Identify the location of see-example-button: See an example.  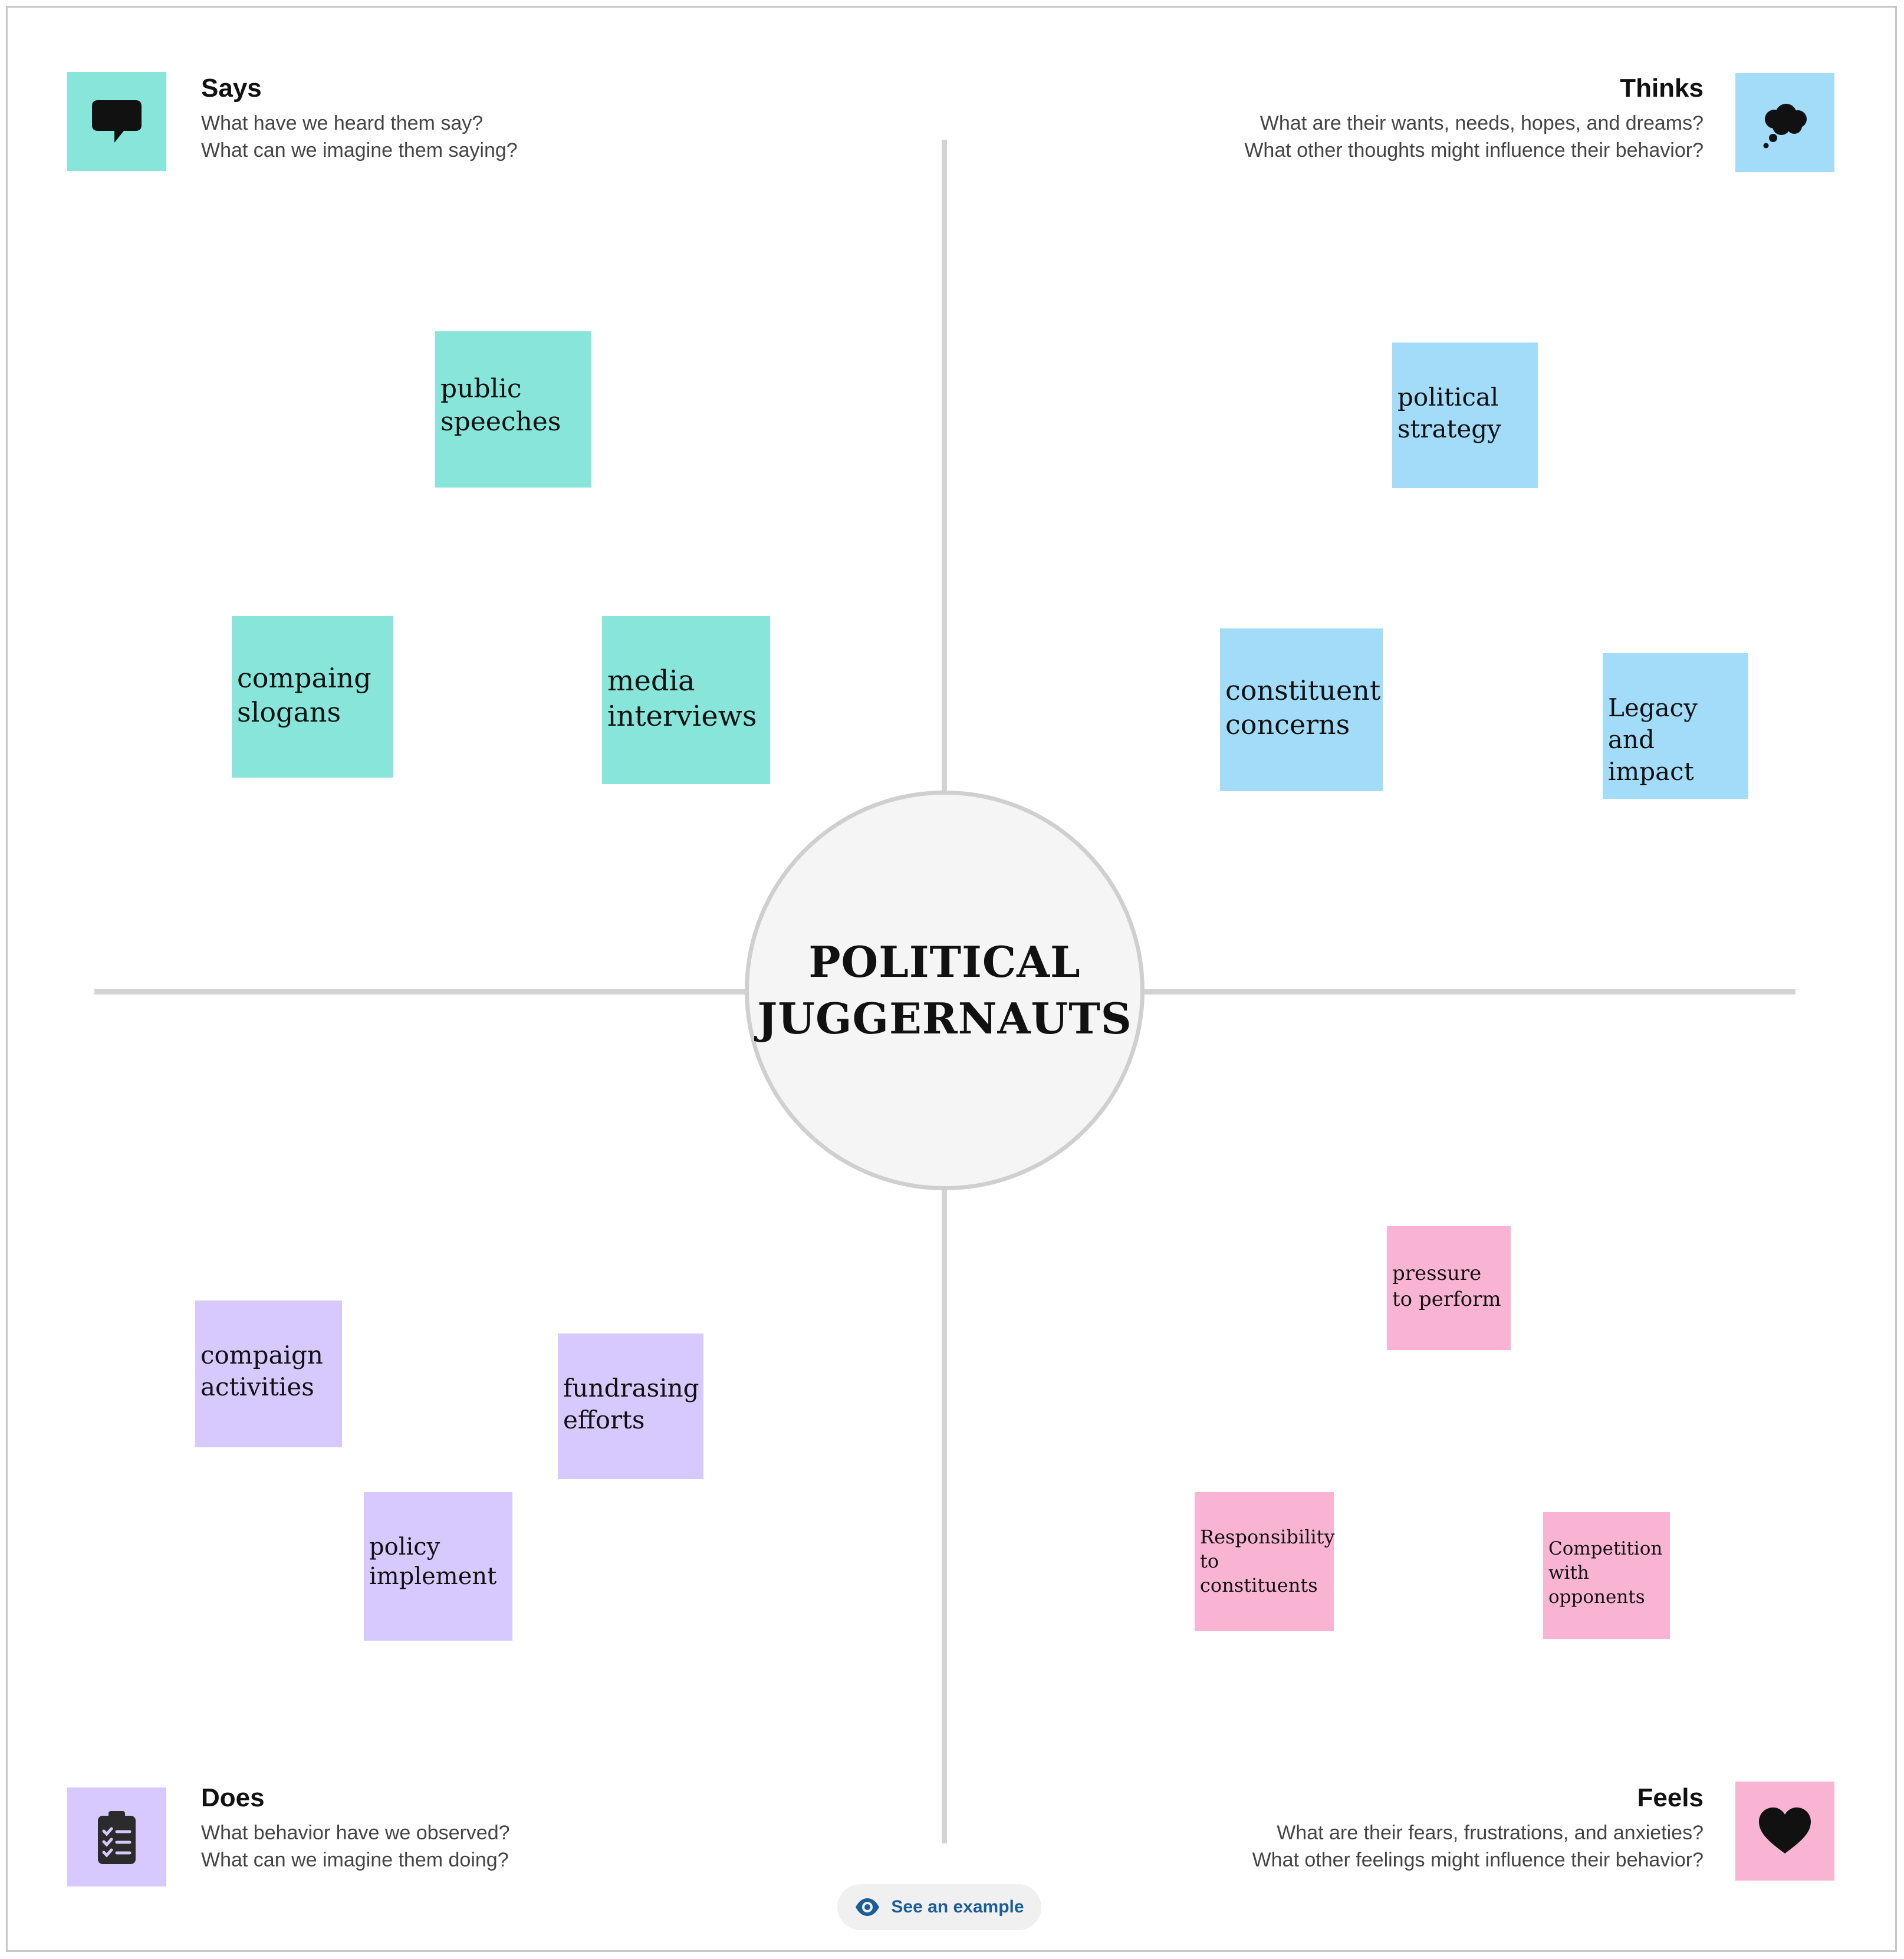
(939, 1907).